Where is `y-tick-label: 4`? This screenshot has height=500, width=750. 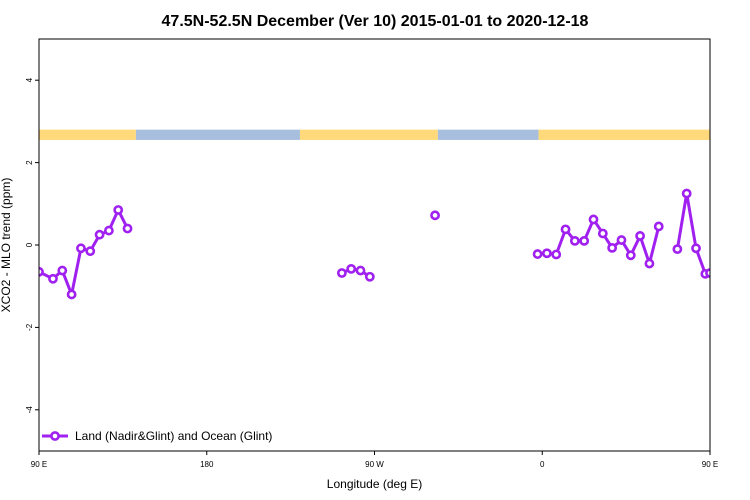
y-tick-label: 4 is located at coordinates (29, 79).